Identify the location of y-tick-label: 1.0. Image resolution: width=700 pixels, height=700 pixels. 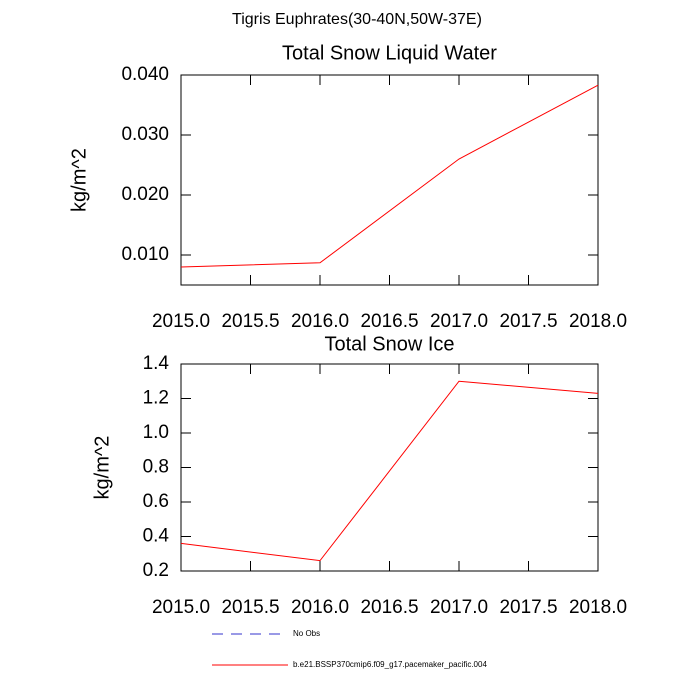
(156, 432).